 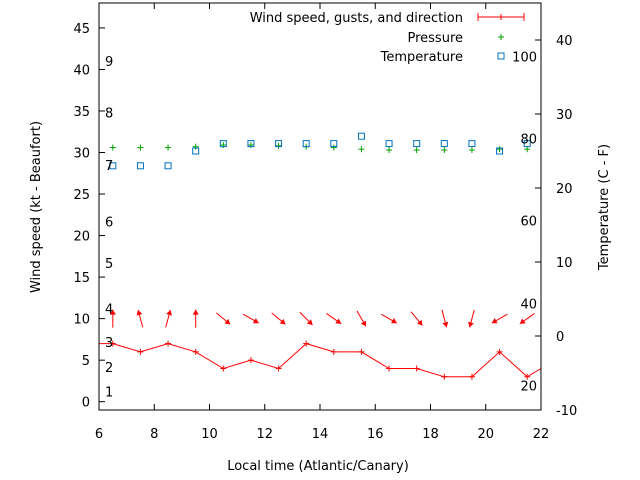 What do you see at coordinates (81, 29) in the screenshot?
I see `y-left-tick-label: 45` at bounding box center [81, 29].